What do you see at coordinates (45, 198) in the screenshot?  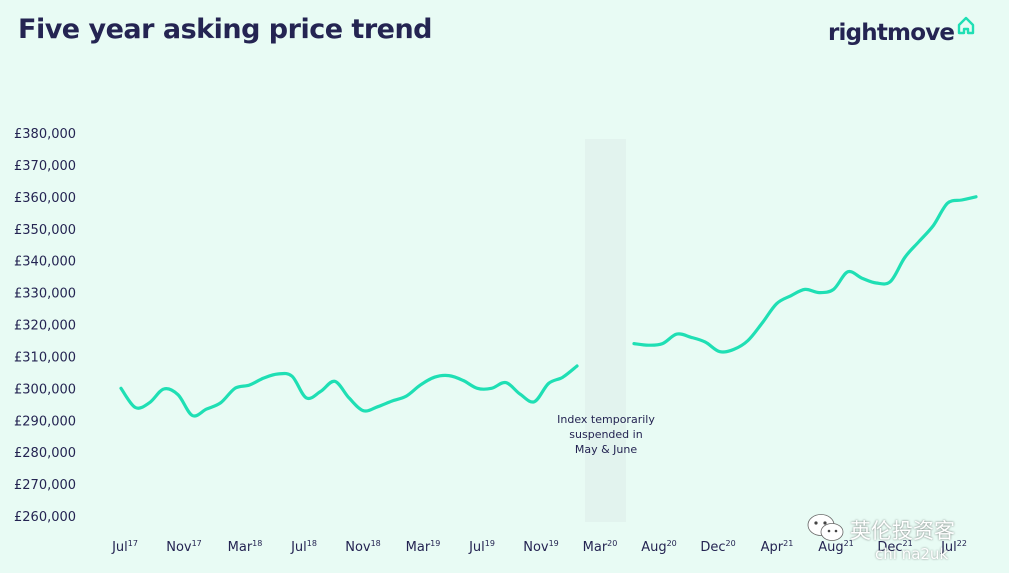 I see `y-tick-label: £360,000` at bounding box center [45, 198].